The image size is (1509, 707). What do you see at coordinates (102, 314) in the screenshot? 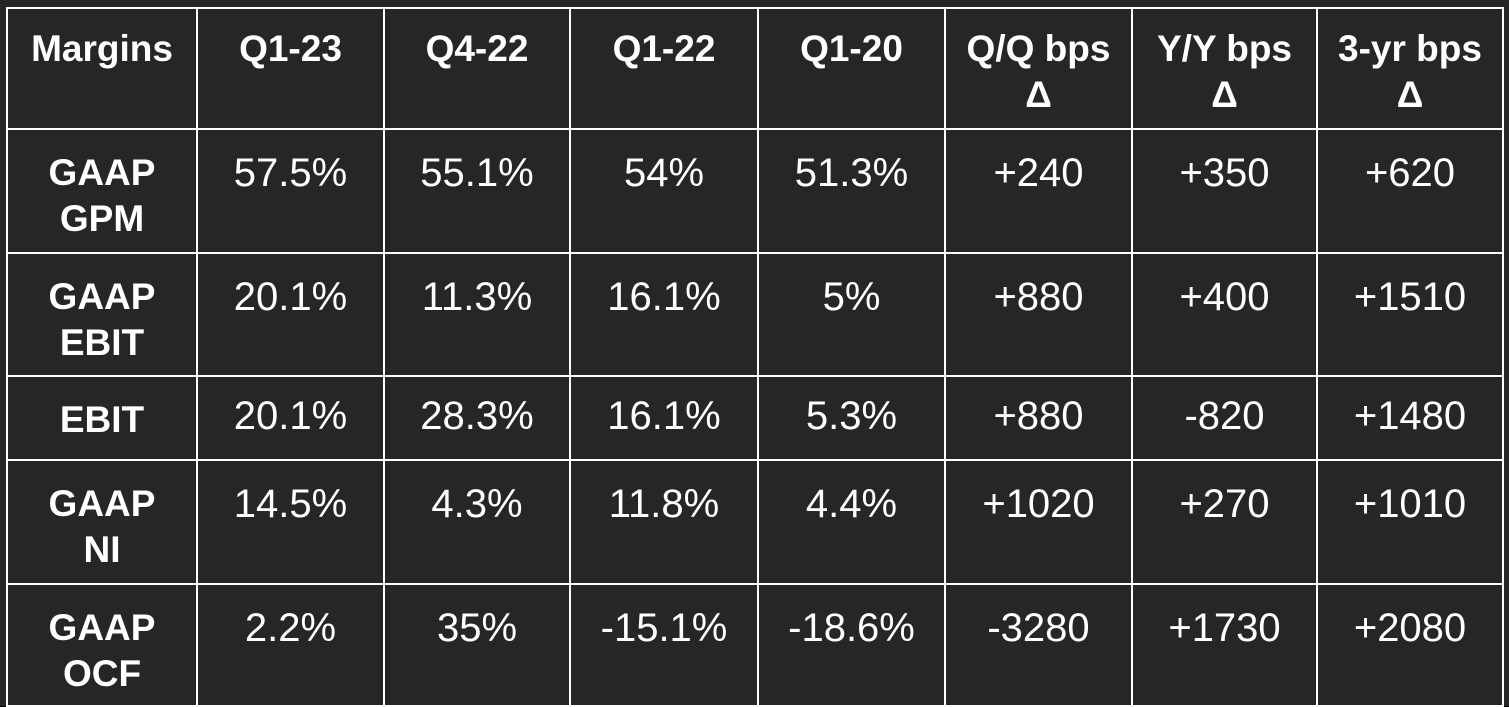
I see `row-label-gaap-ebit: GAAP EBIT` at bounding box center [102, 314].